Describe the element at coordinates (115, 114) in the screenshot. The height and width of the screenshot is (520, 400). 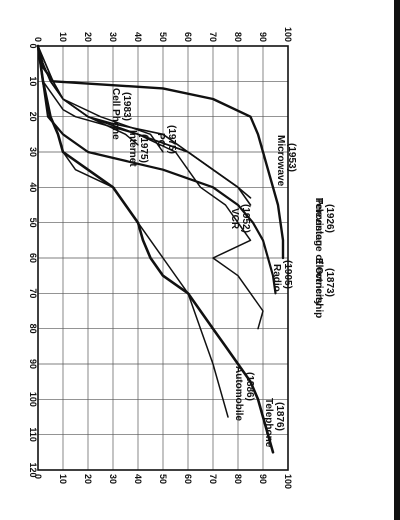
I see `label-cell-phone-name: Cell Phone` at that location.